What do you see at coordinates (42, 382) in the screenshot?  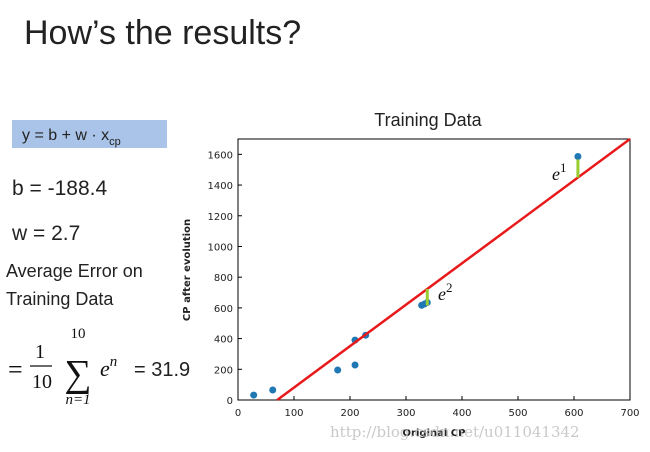 I see `formula-den: 10` at bounding box center [42, 382].